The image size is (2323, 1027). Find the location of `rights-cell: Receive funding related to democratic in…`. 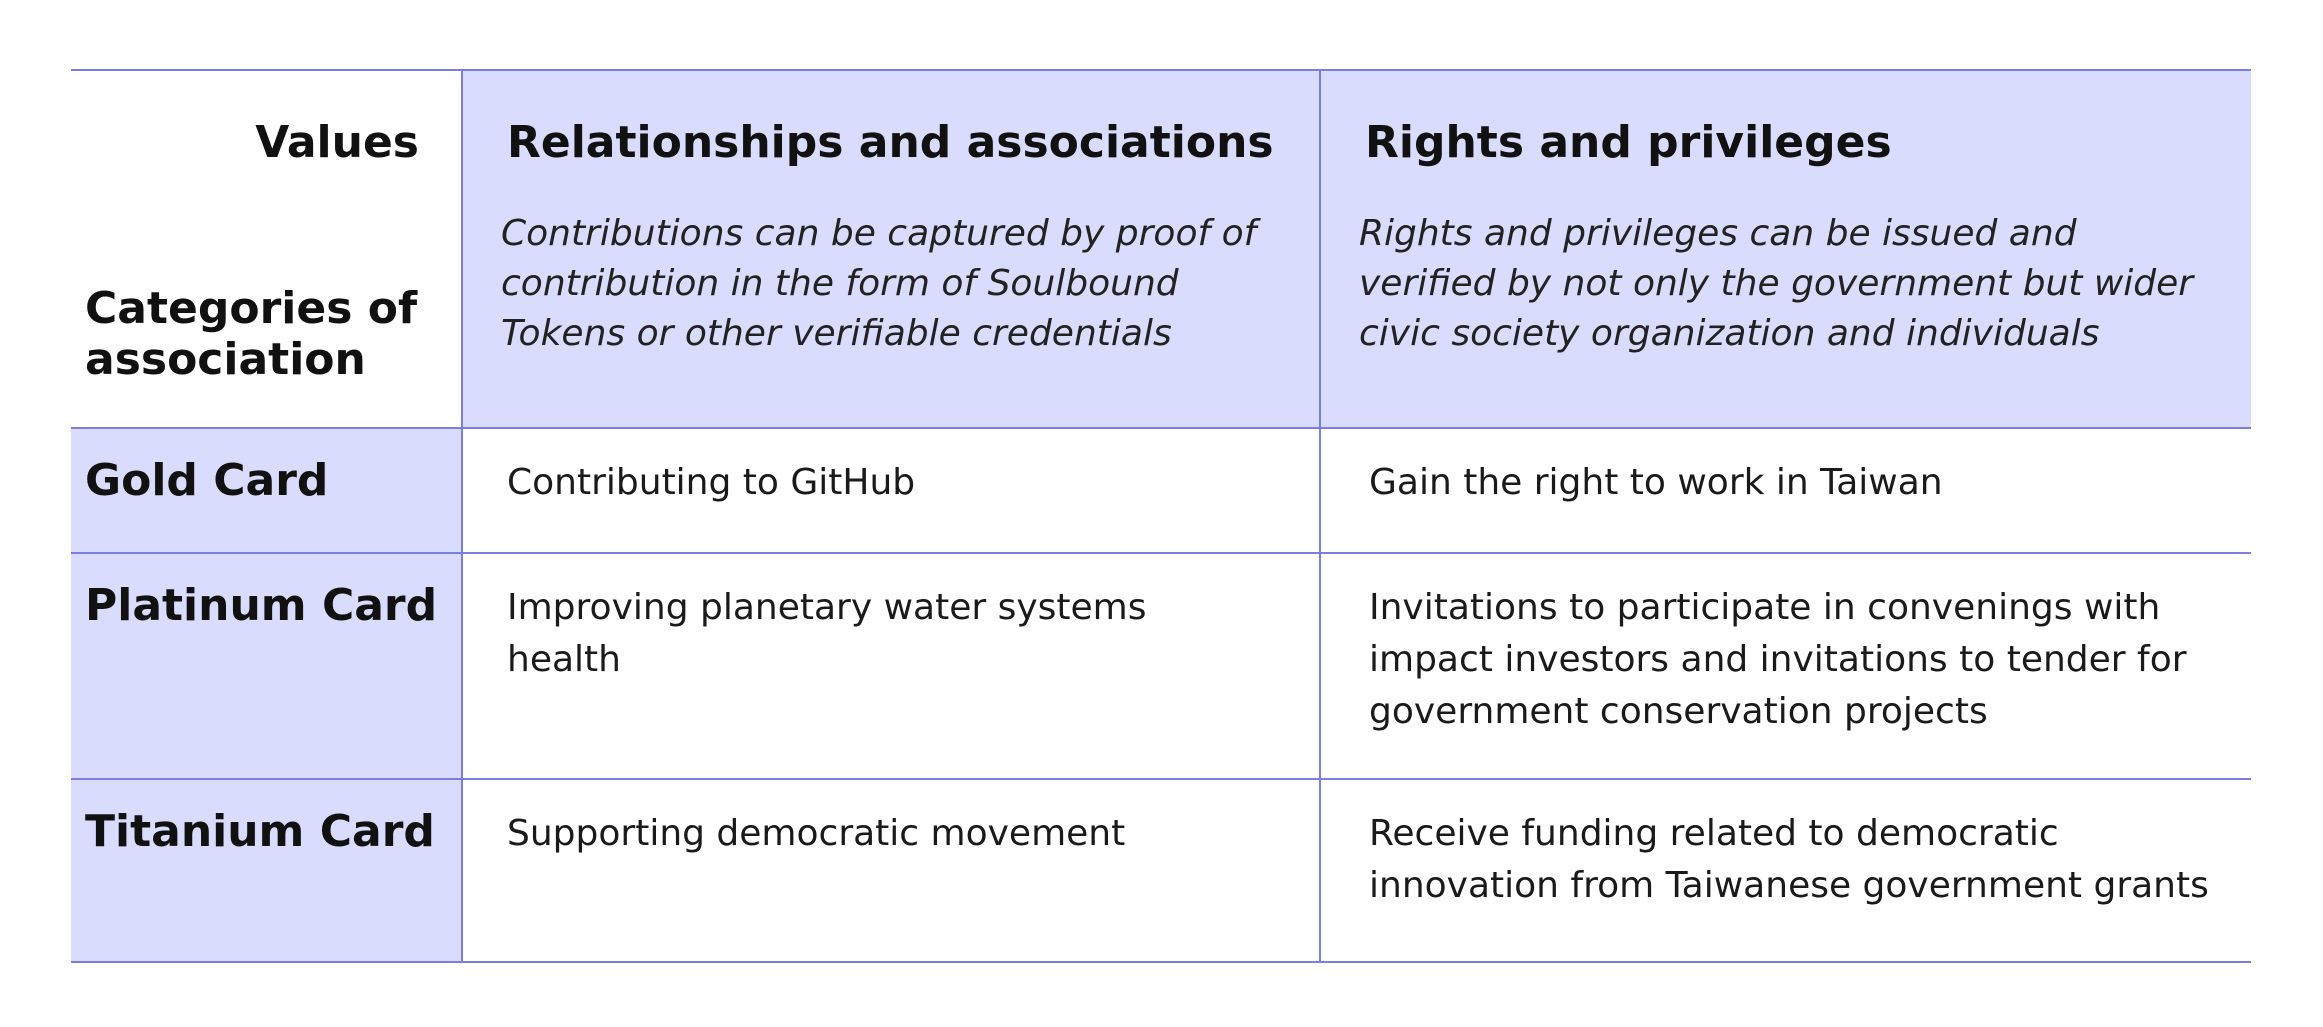

rights-cell: Receive funding related to democratic in… is located at coordinates (1785, 870).